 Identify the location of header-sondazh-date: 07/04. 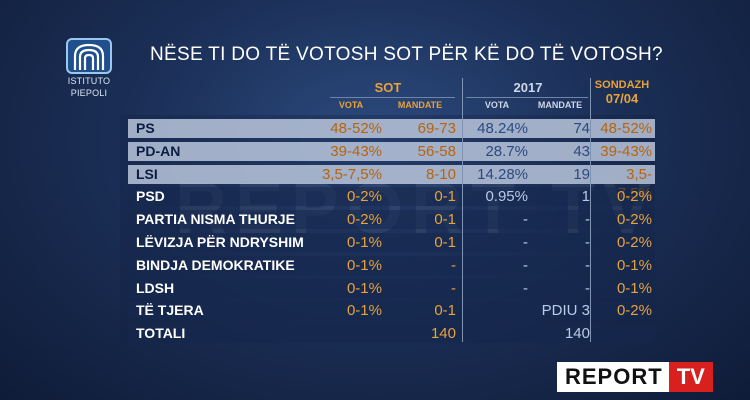
(622, 98).